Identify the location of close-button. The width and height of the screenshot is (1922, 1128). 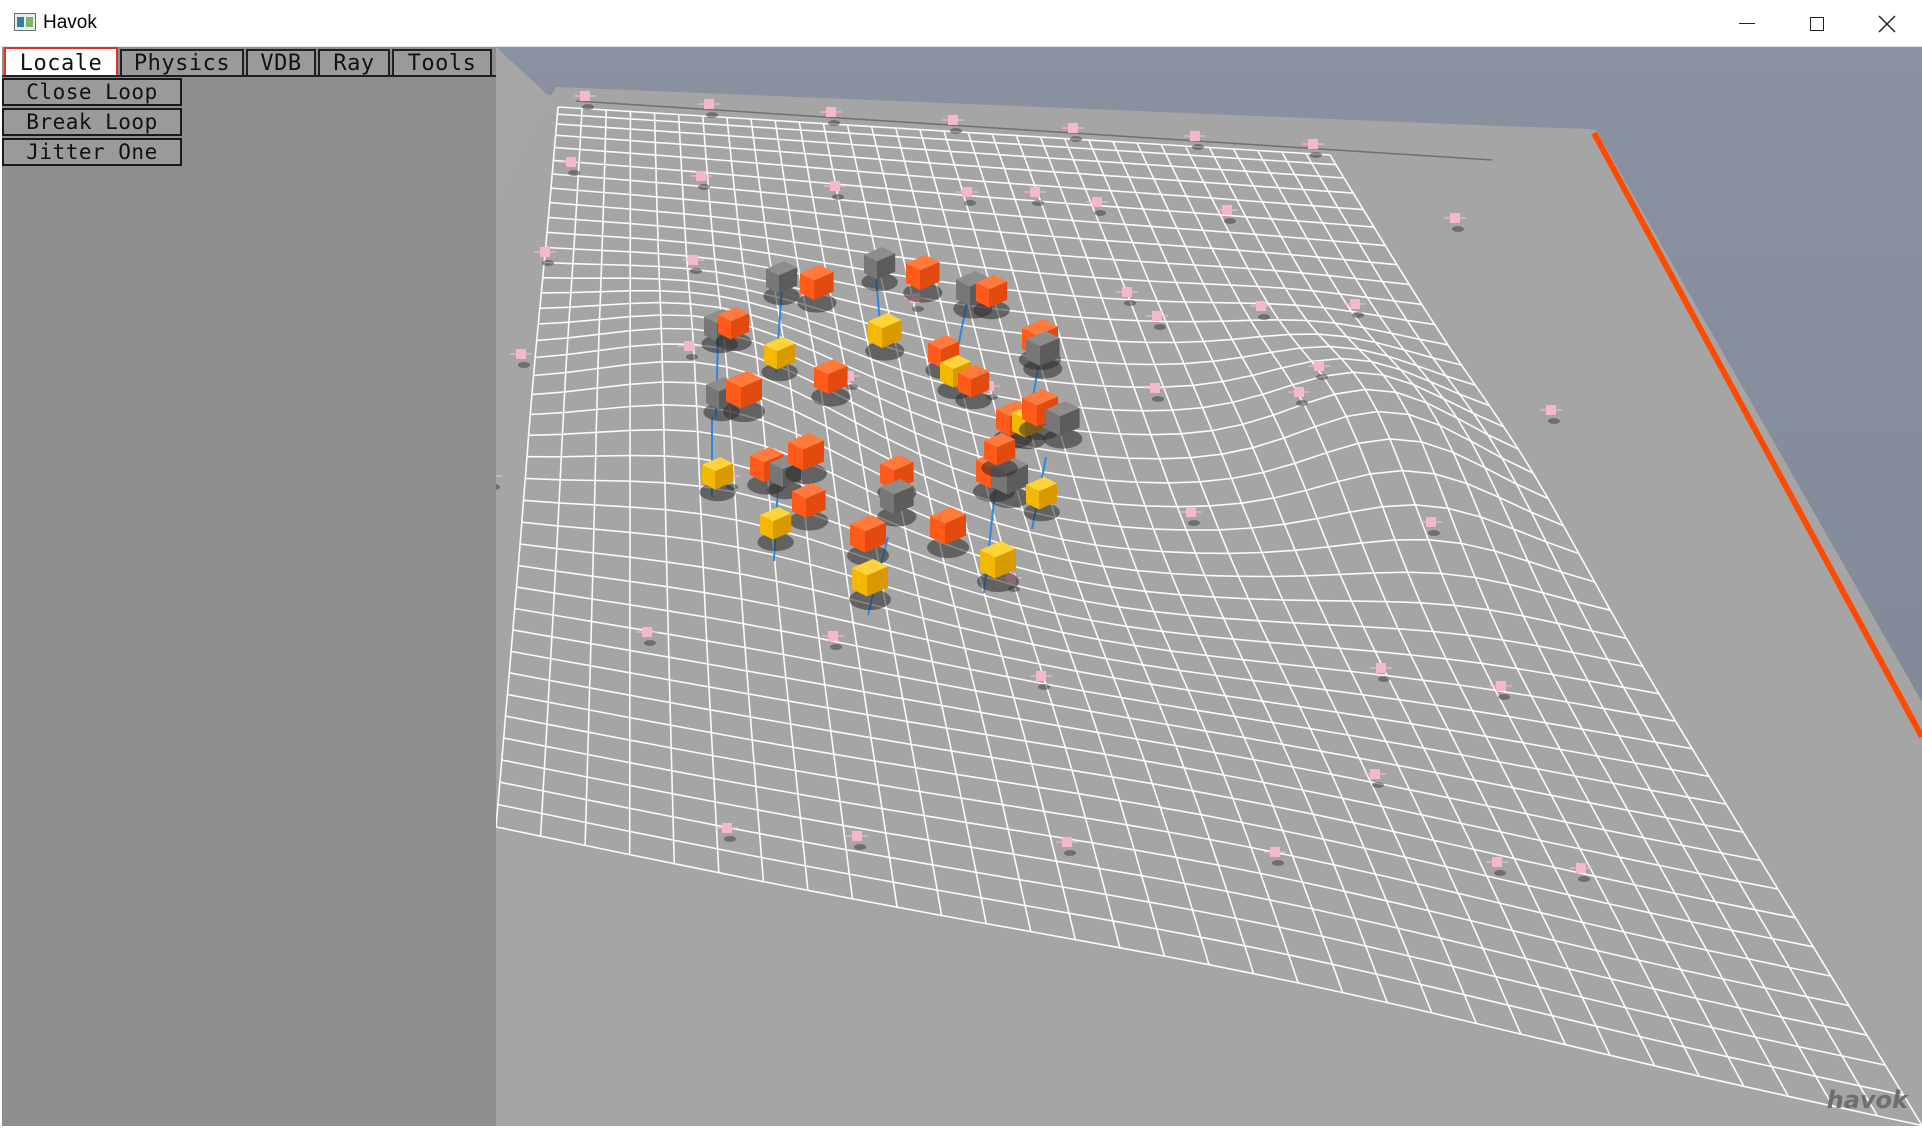
(1887, 23).